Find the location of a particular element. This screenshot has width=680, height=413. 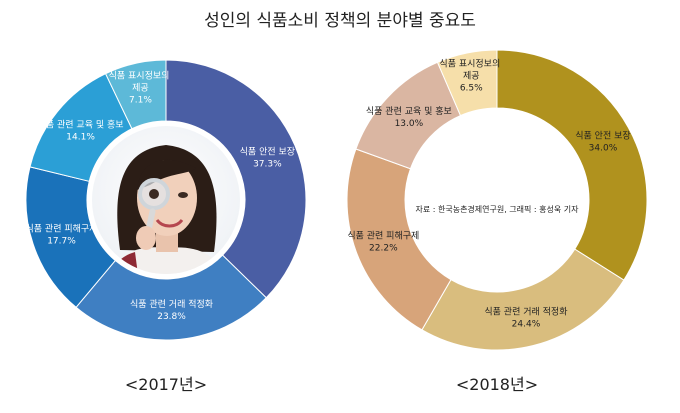

slice-label-2017-4: 식품 관련 교육 및 홍보 14.1% is located at coordinates (81, 131).